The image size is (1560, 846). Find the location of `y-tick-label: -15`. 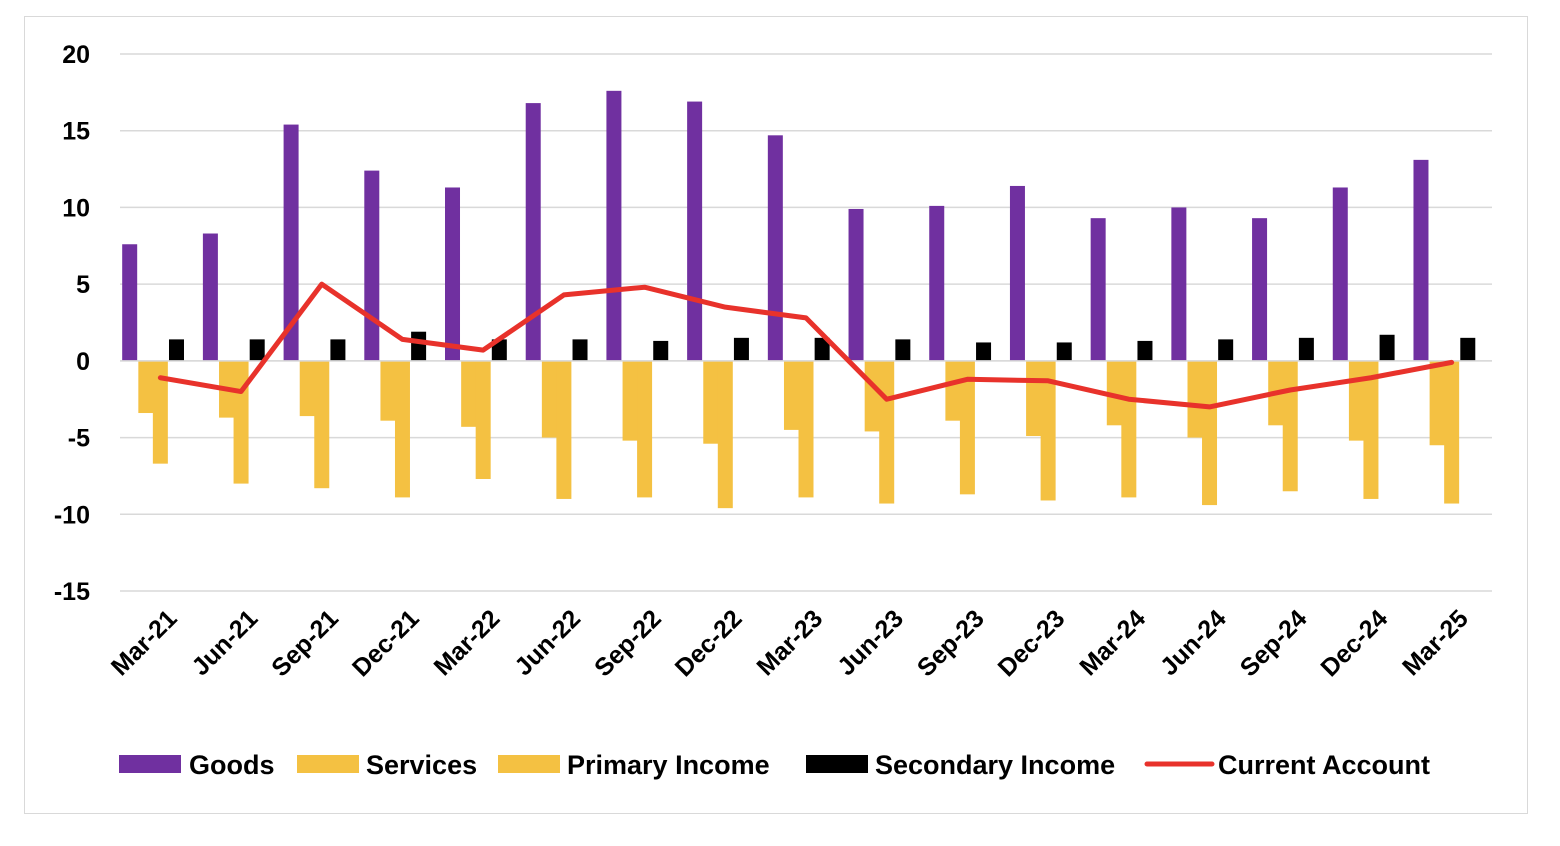

y-tick-label: -15 is located at coordinates (72, 592).